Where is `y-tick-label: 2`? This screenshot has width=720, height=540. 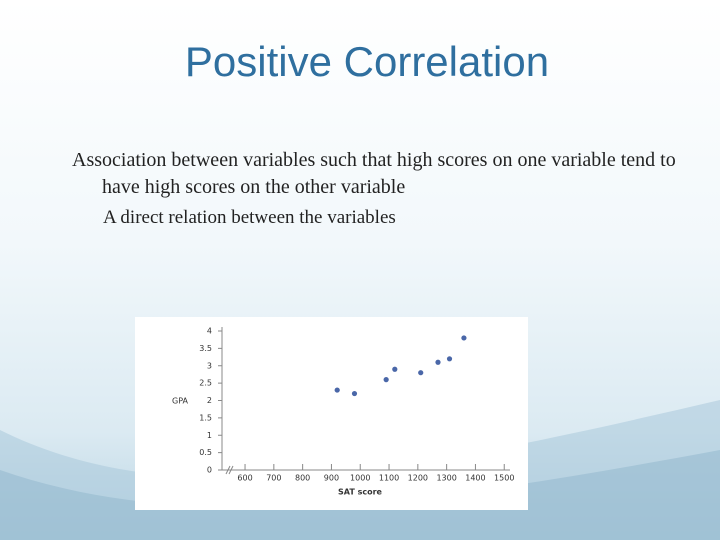 y-tick-label: 2 is located at coordinates (209, 400).